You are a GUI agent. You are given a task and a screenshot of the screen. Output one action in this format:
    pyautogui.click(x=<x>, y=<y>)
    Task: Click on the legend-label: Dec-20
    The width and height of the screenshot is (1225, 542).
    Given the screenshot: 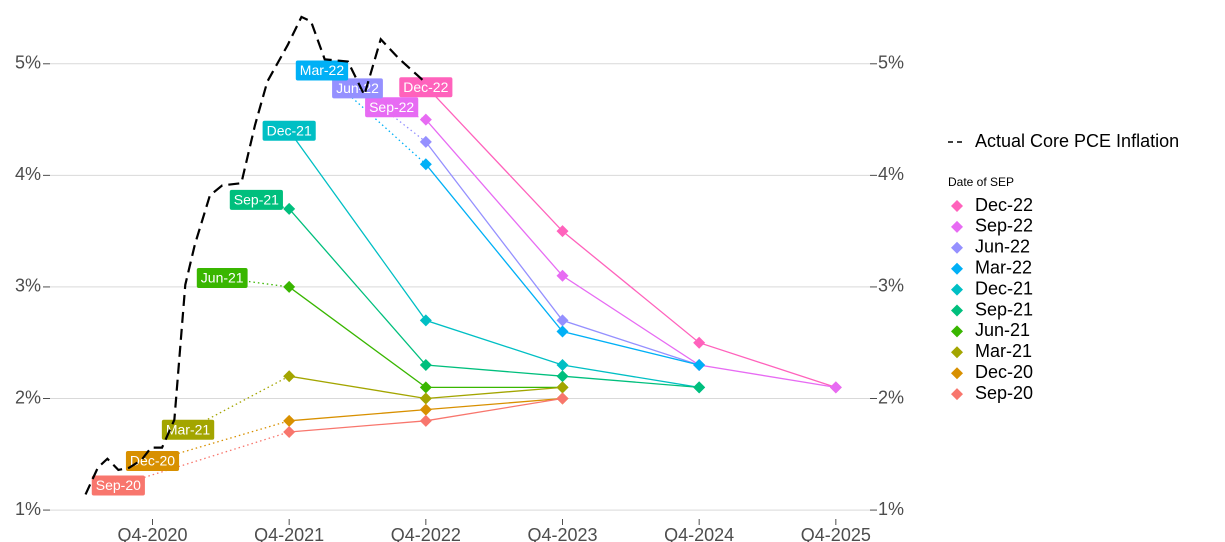 What is the action you would take?
    pyautogui.click(x=1004, y=372)
    